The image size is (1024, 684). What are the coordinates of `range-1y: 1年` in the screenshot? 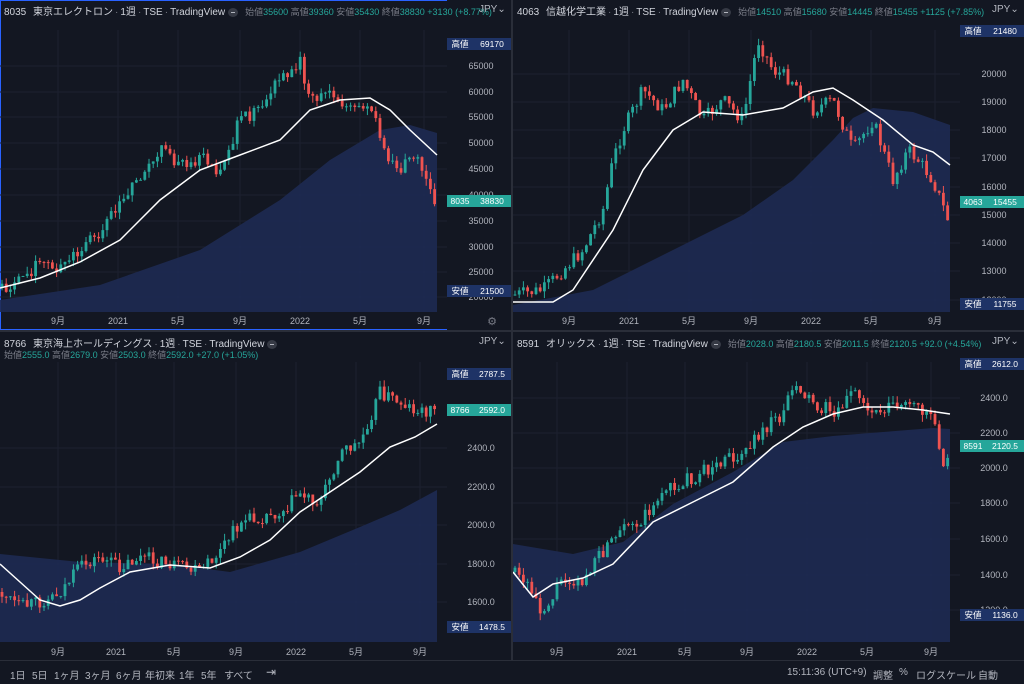 It's located at (187, 676).